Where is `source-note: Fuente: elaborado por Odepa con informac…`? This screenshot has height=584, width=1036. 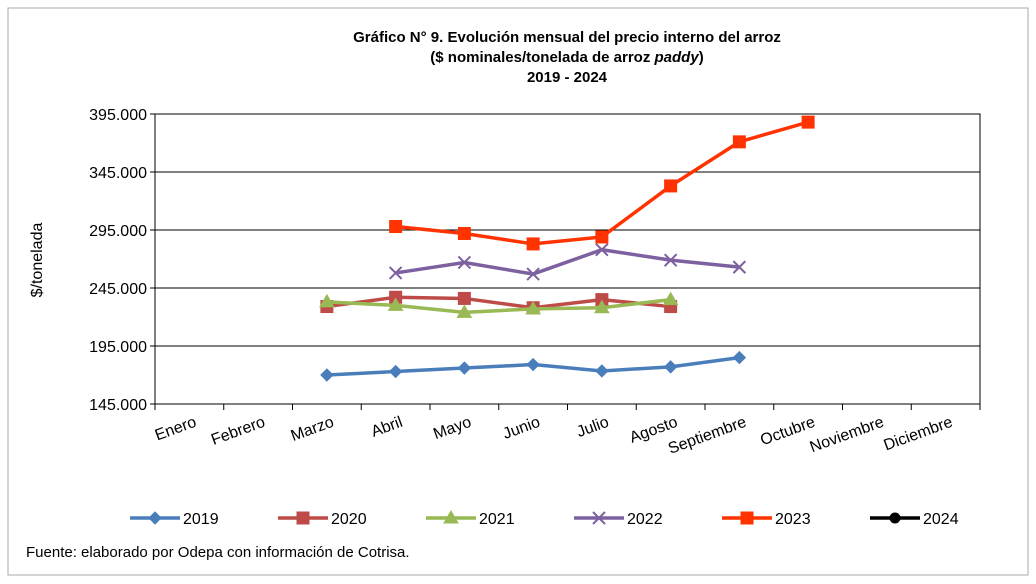
source-note: Fuente: elaborado por Odepa con informac… is located at coordinates (218, 552).